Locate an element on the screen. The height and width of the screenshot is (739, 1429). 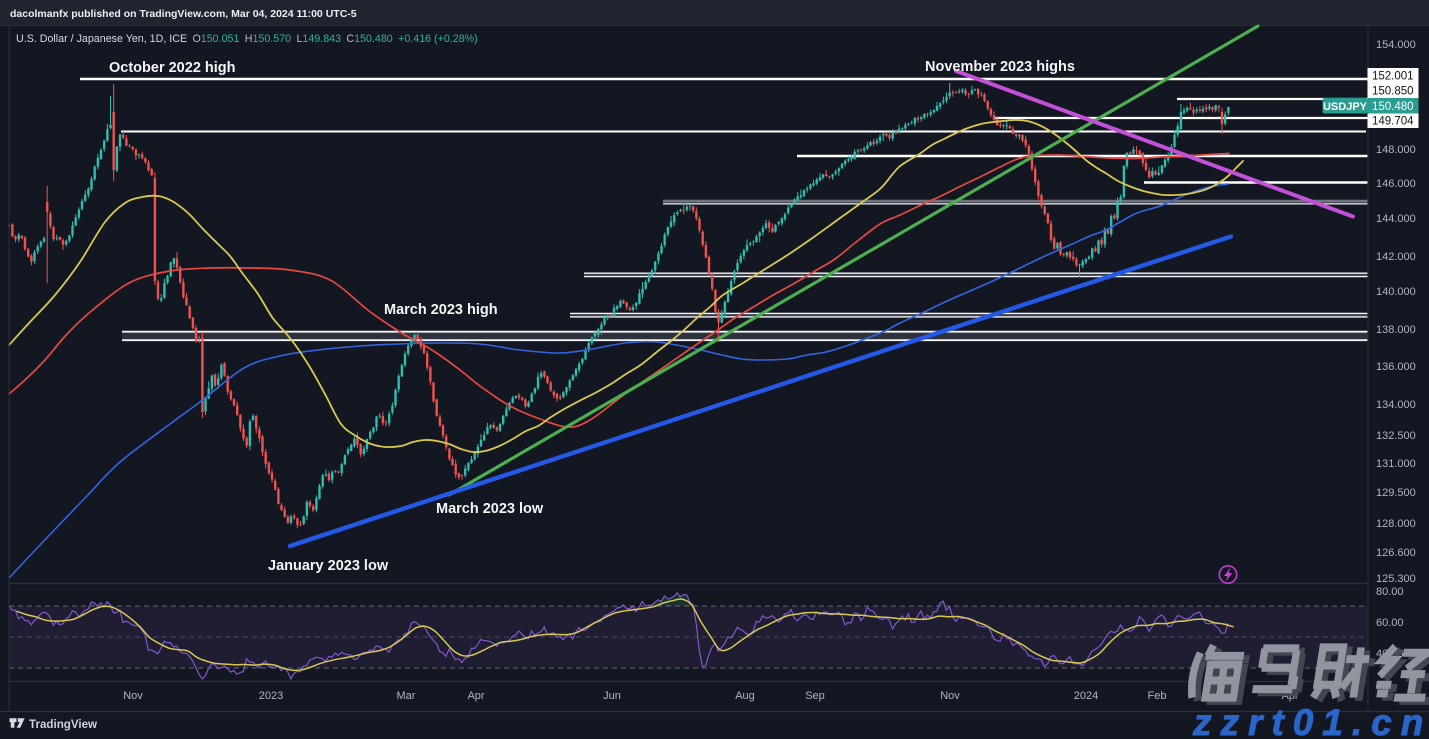
svg-text: Sep is located at coordinates (815, 696).